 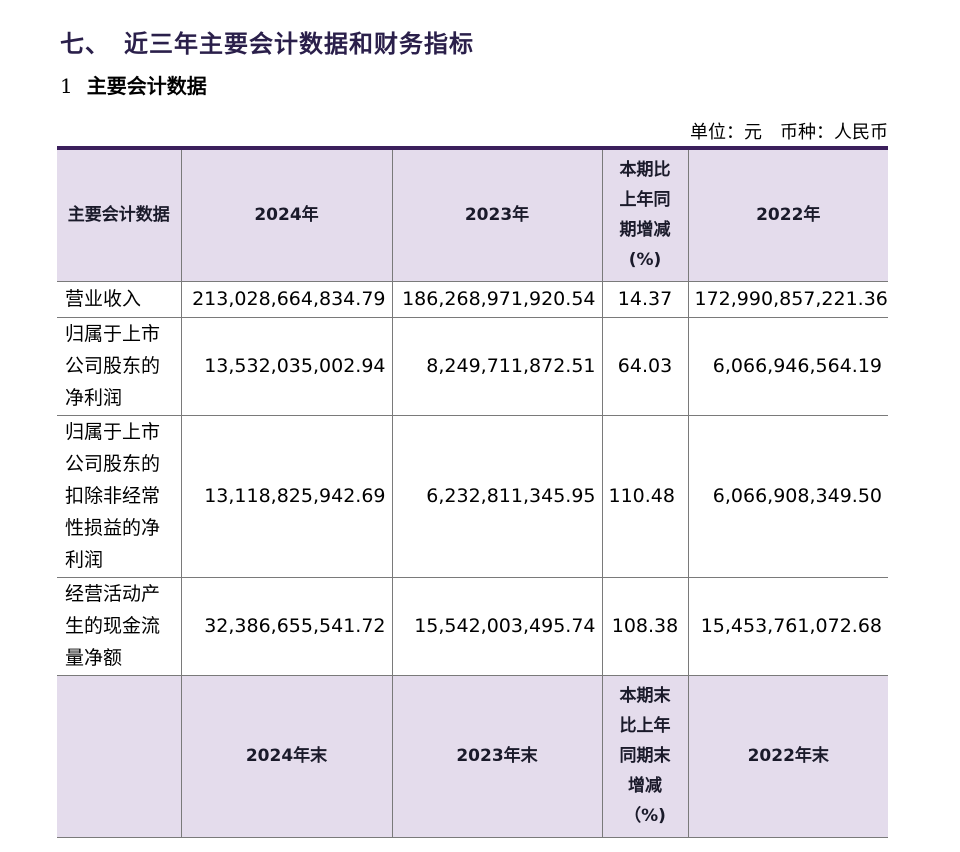 What do you see at coordinates (66, 86) in the screenshot?
I see `subsection-number: 1` at bounding box center [66, 86].